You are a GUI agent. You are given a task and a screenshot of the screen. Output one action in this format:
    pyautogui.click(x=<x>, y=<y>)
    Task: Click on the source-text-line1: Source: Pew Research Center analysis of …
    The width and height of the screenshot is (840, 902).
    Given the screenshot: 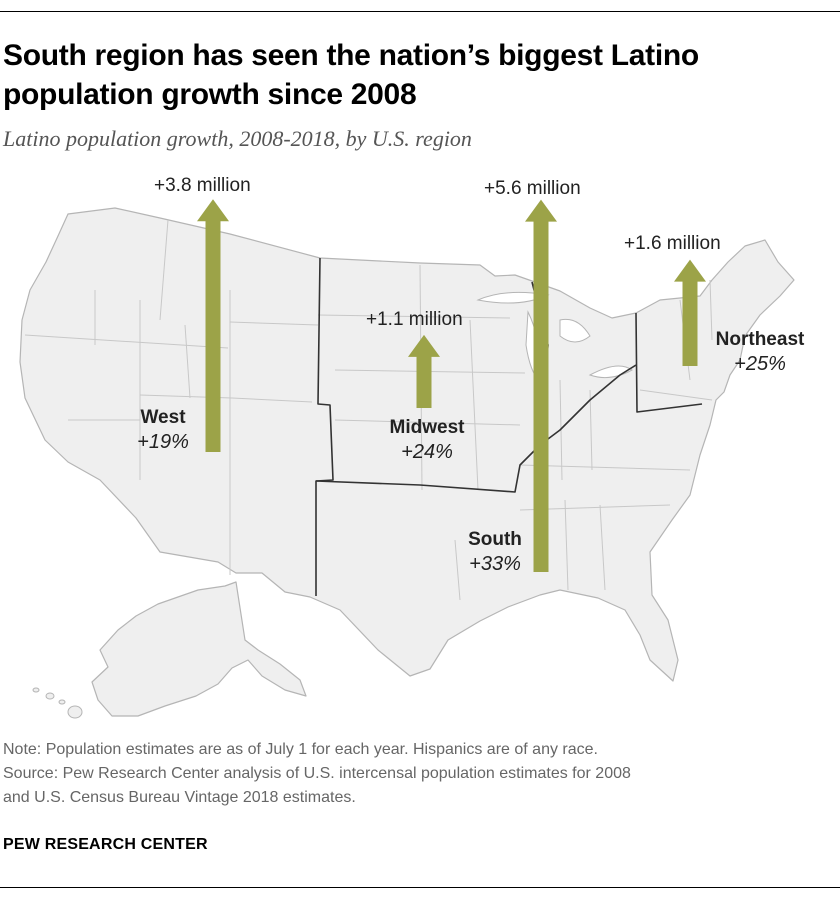 What is the action you would take?
    pyautogui.click(x=317, y=773)
    